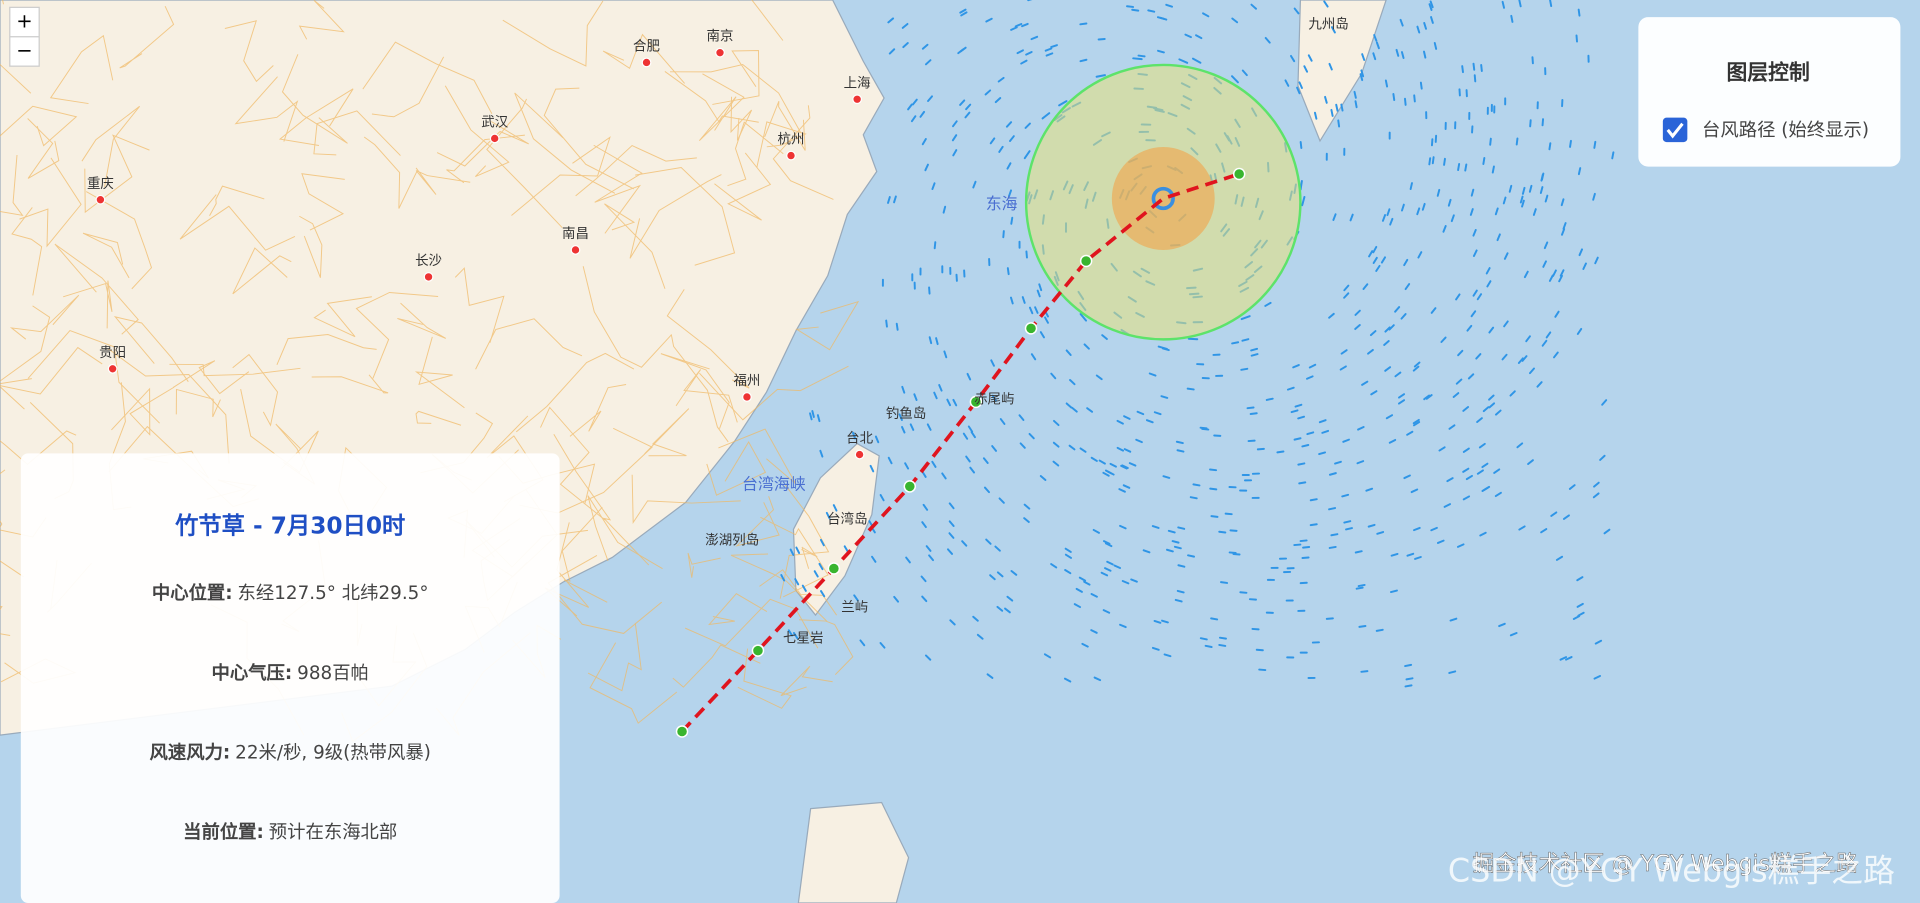  Describe the element at coordinates (24, 36) in the screenshot. I see `zoom-controls: + −` at that location.